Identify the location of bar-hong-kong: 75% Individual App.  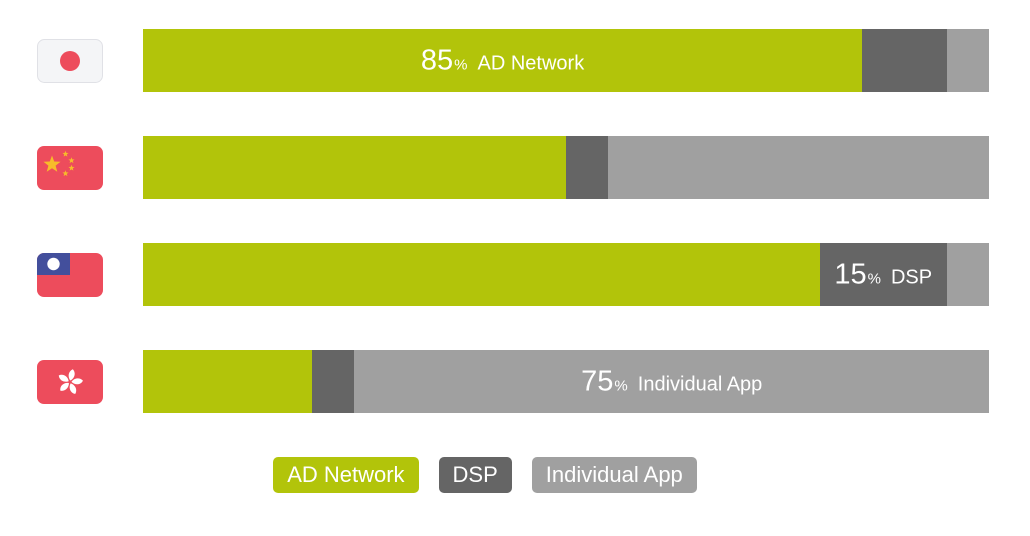
(566, 381).